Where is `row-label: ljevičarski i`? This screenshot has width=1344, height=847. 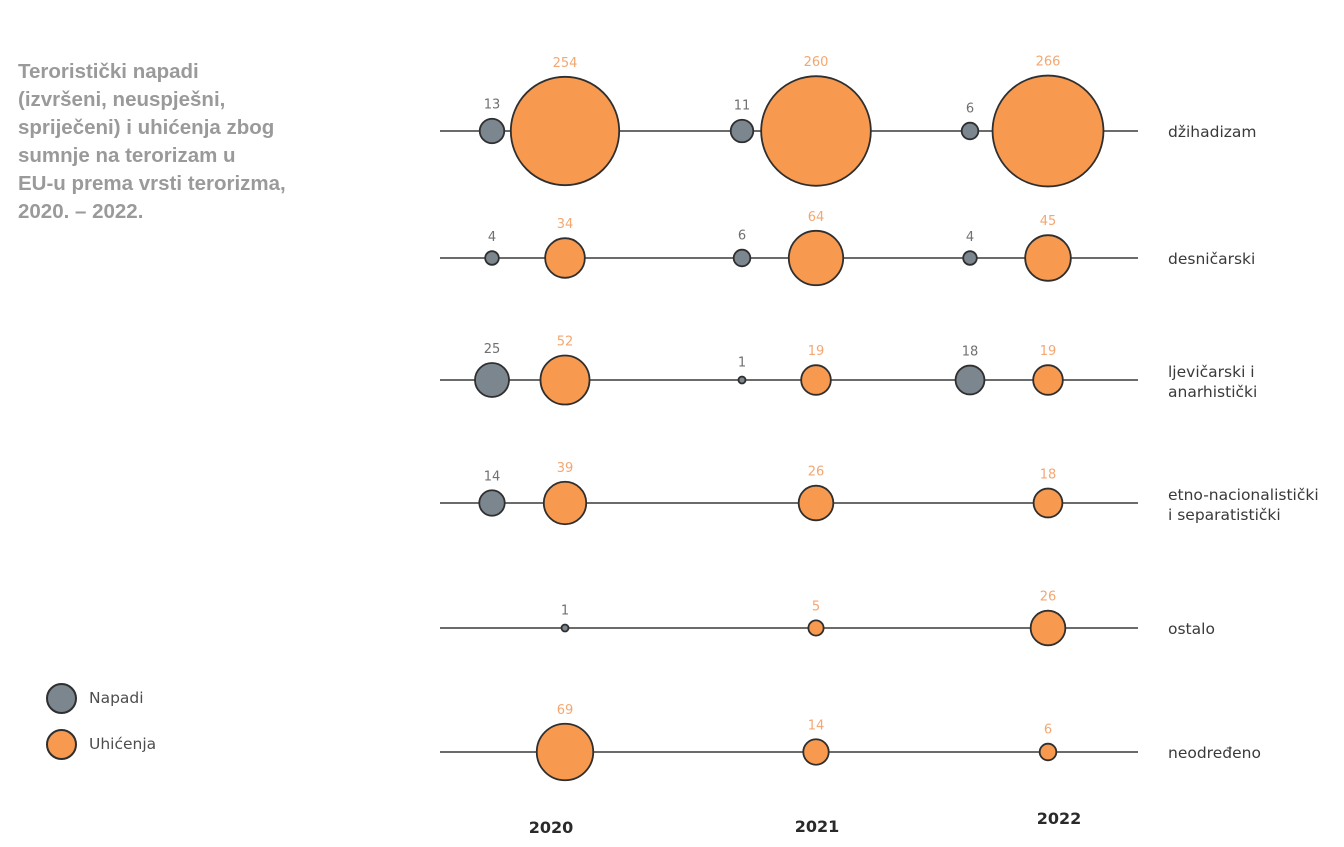 row-label: ljevičarski i is located at coordinates (1211, 372).